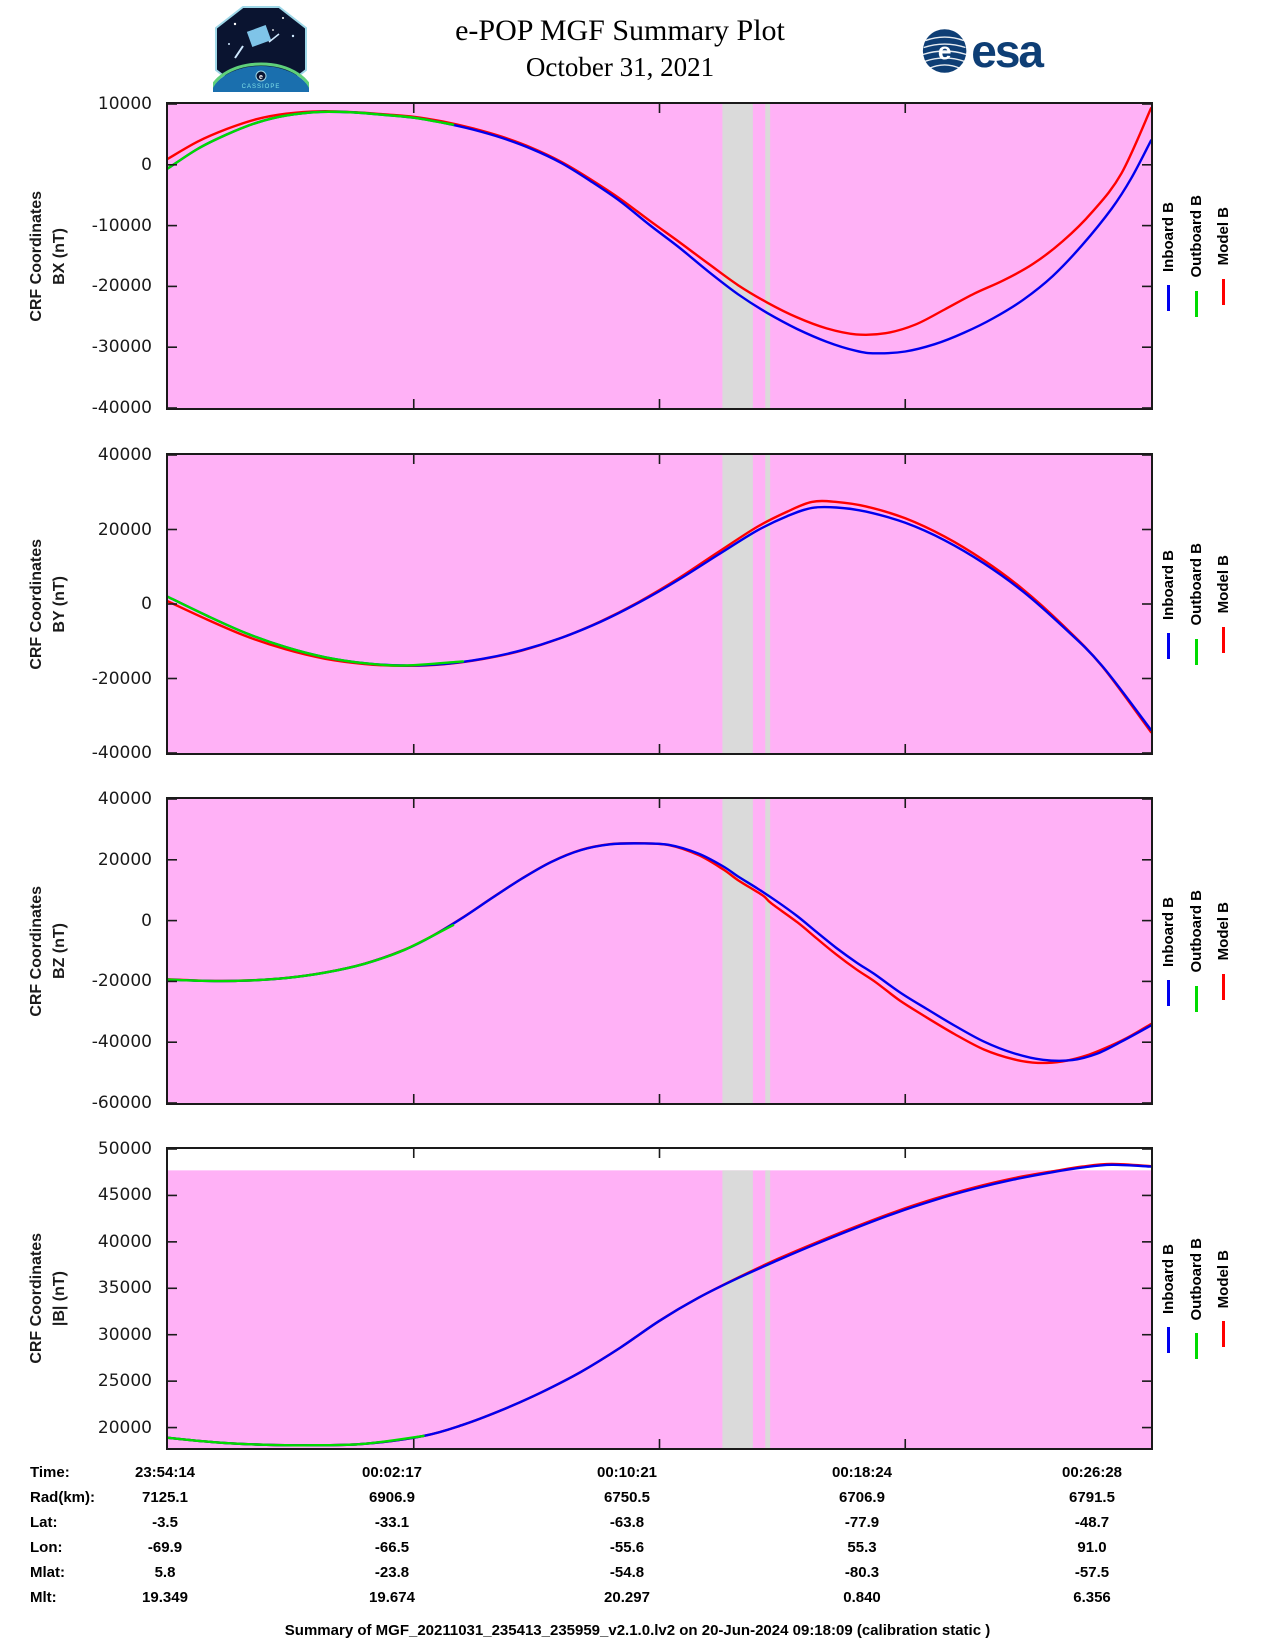 The image size is (1275, 1650). What do you see at coordinates (1092, 1472) in the screenshot?
I see `table-cell: 00:26:28` at bounding box center [1092, 1472].